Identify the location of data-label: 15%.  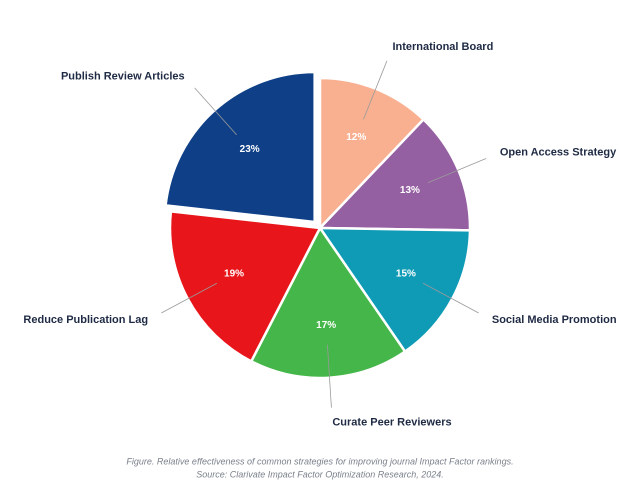
(406, 274).